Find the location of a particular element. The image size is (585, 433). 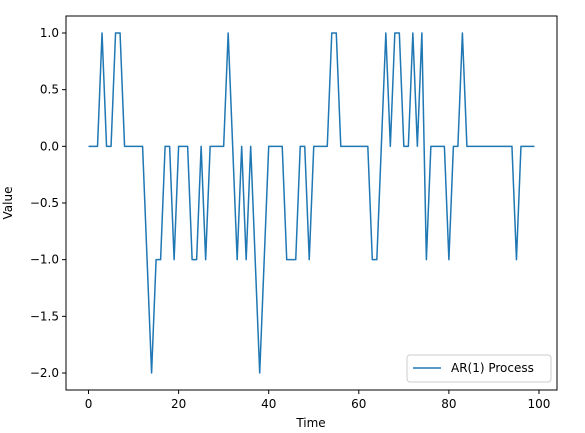

y-tick-label: −1.5 is located at coordinates (44, 316).